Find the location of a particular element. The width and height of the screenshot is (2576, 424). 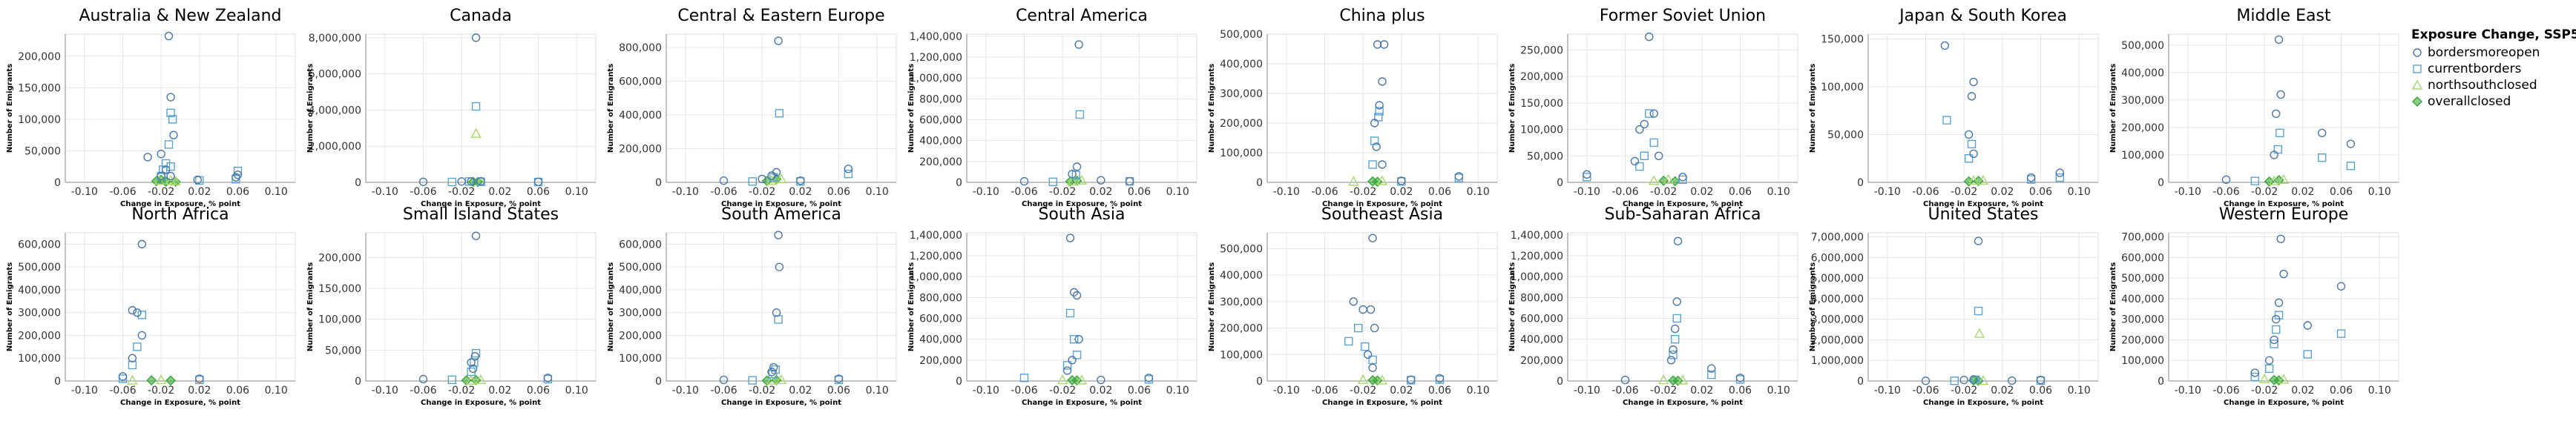

y-tick-label: 1,400,000 is located at coordinates (936, 37).